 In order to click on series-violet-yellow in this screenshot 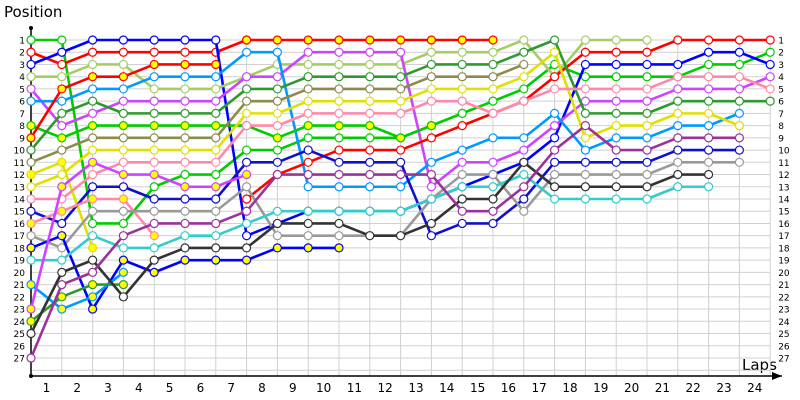, I will do `click(139, 235)`.